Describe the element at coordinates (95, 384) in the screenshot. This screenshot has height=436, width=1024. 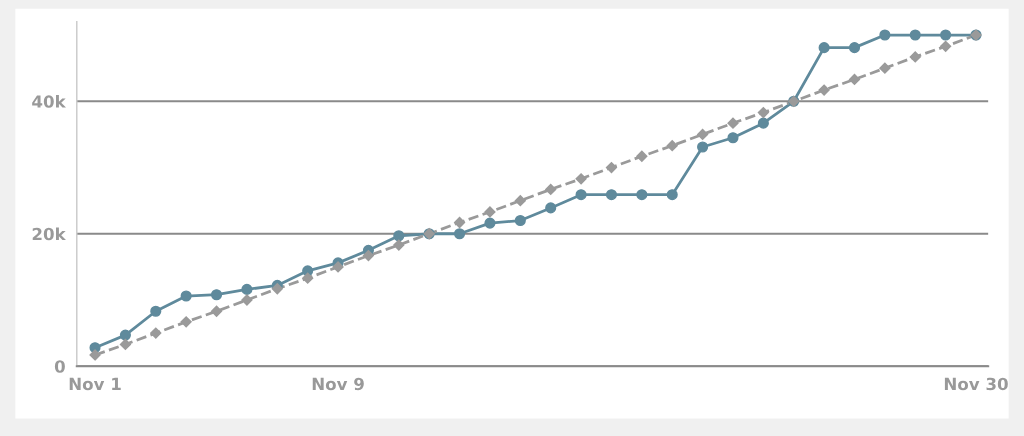
I see `x-tick-label: Nov 1` at that location.